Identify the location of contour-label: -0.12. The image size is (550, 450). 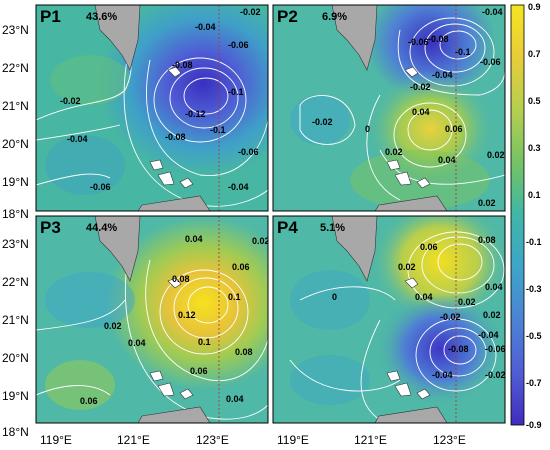
(195, 114).